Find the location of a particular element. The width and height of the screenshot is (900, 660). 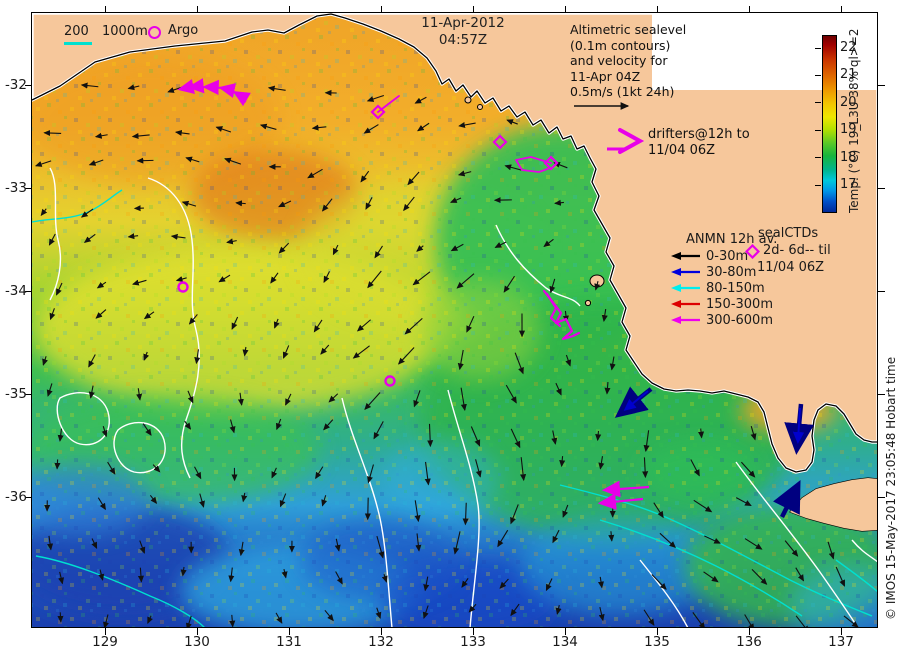

drifters-note: drifters@12h to 11/04 06Z is located at coordinates (699, 142).